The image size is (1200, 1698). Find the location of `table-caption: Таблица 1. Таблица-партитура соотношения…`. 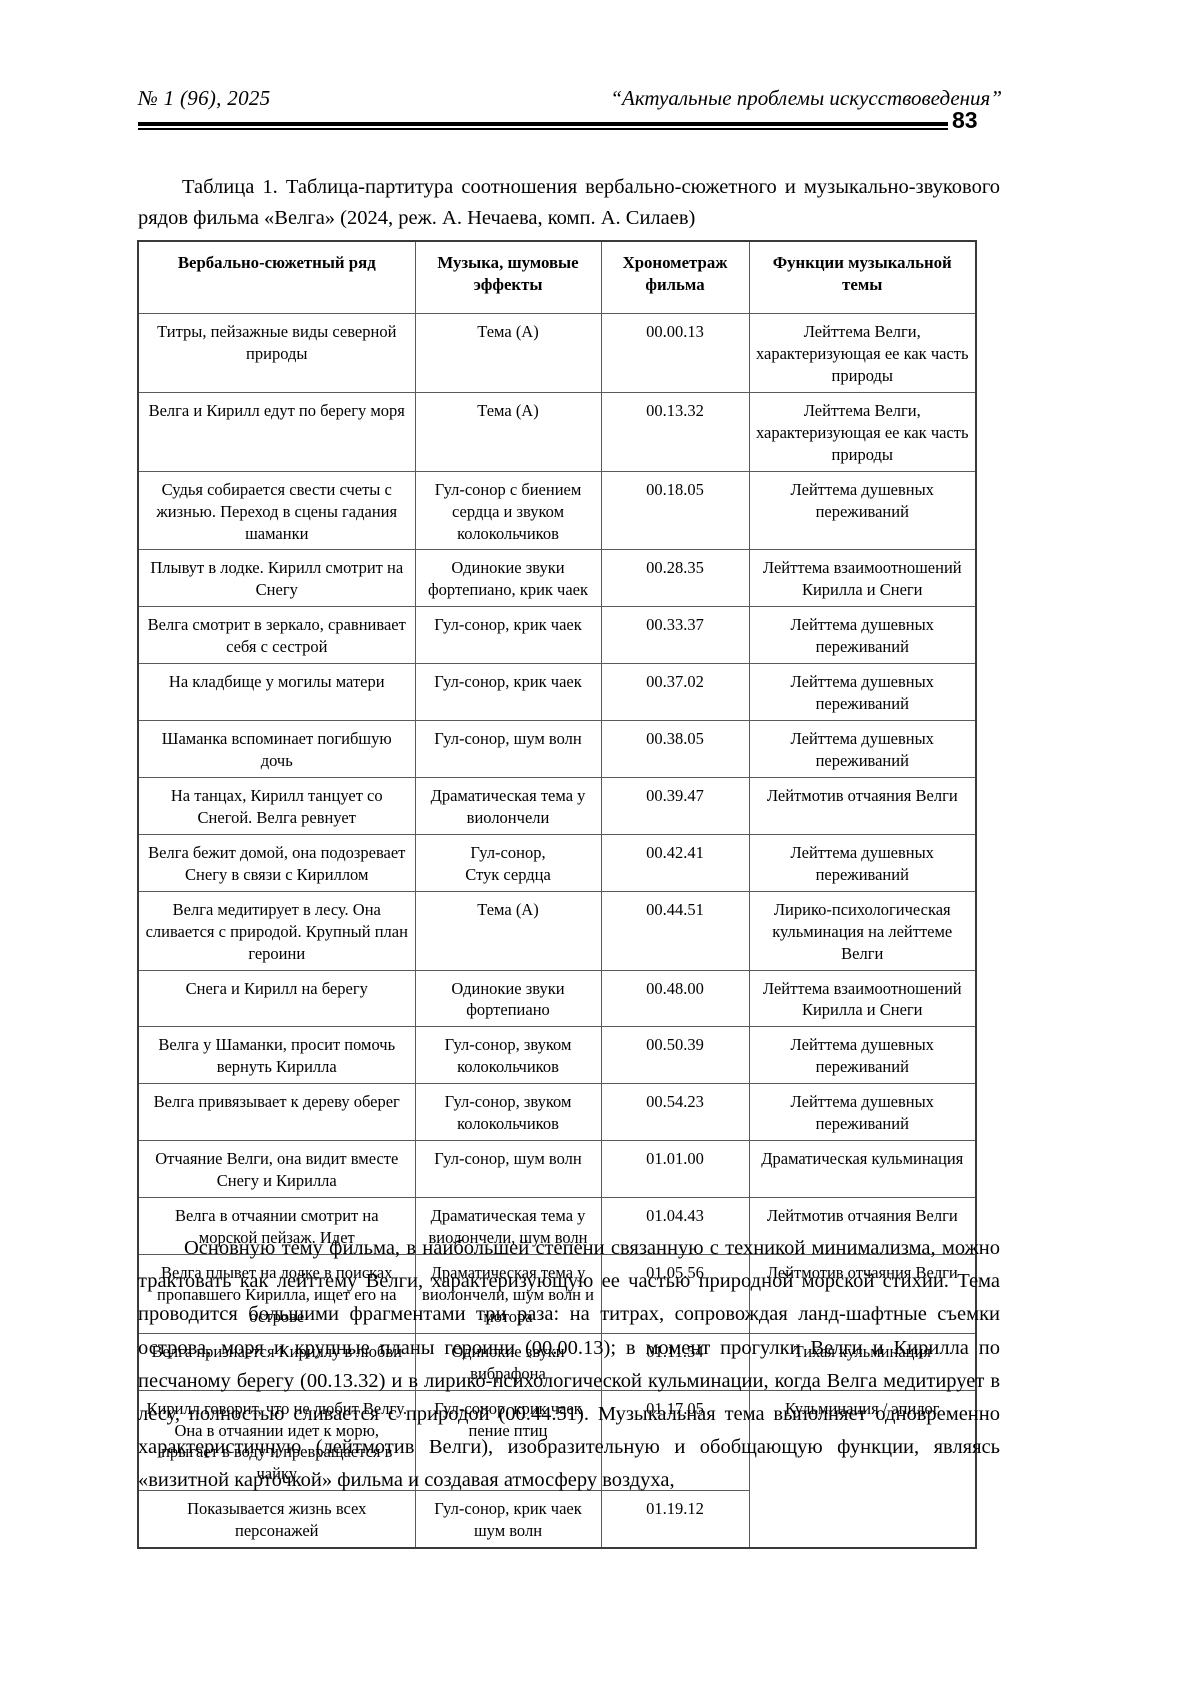

table-caption: Таблица 1. Таблица-партитура соотношения… is located at coordinates (569, 202).